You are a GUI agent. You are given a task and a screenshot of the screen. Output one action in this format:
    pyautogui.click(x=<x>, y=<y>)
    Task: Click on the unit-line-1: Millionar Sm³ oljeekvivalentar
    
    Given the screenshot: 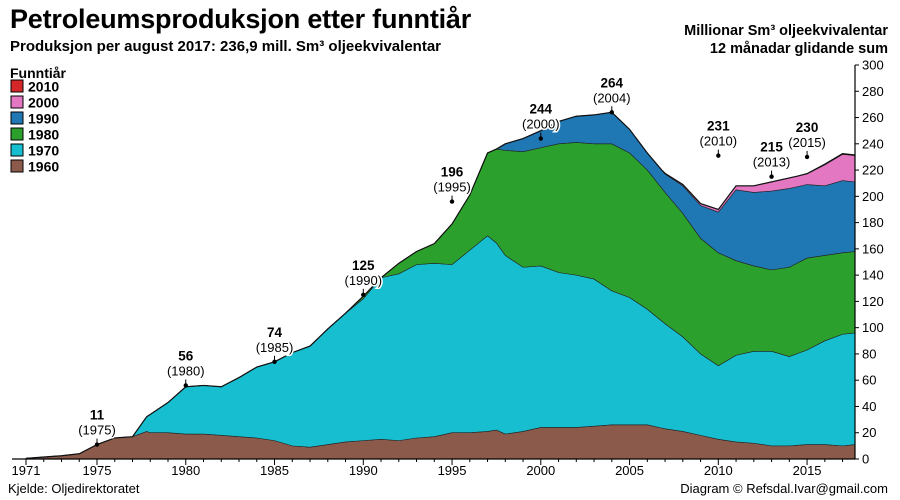 What is the action you would take?
    pyautogui.click(x=786, y=31)
    